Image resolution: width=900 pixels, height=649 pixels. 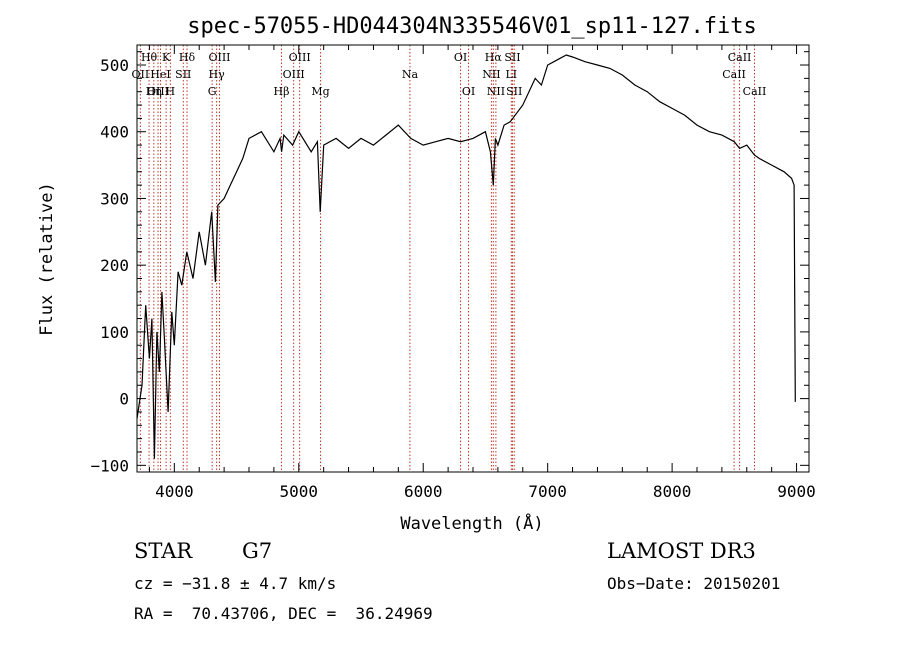 I want to click on ra-dec-coordinates: RA = 70.43706, DEC = 36.24969, so click(x=283, y=613).